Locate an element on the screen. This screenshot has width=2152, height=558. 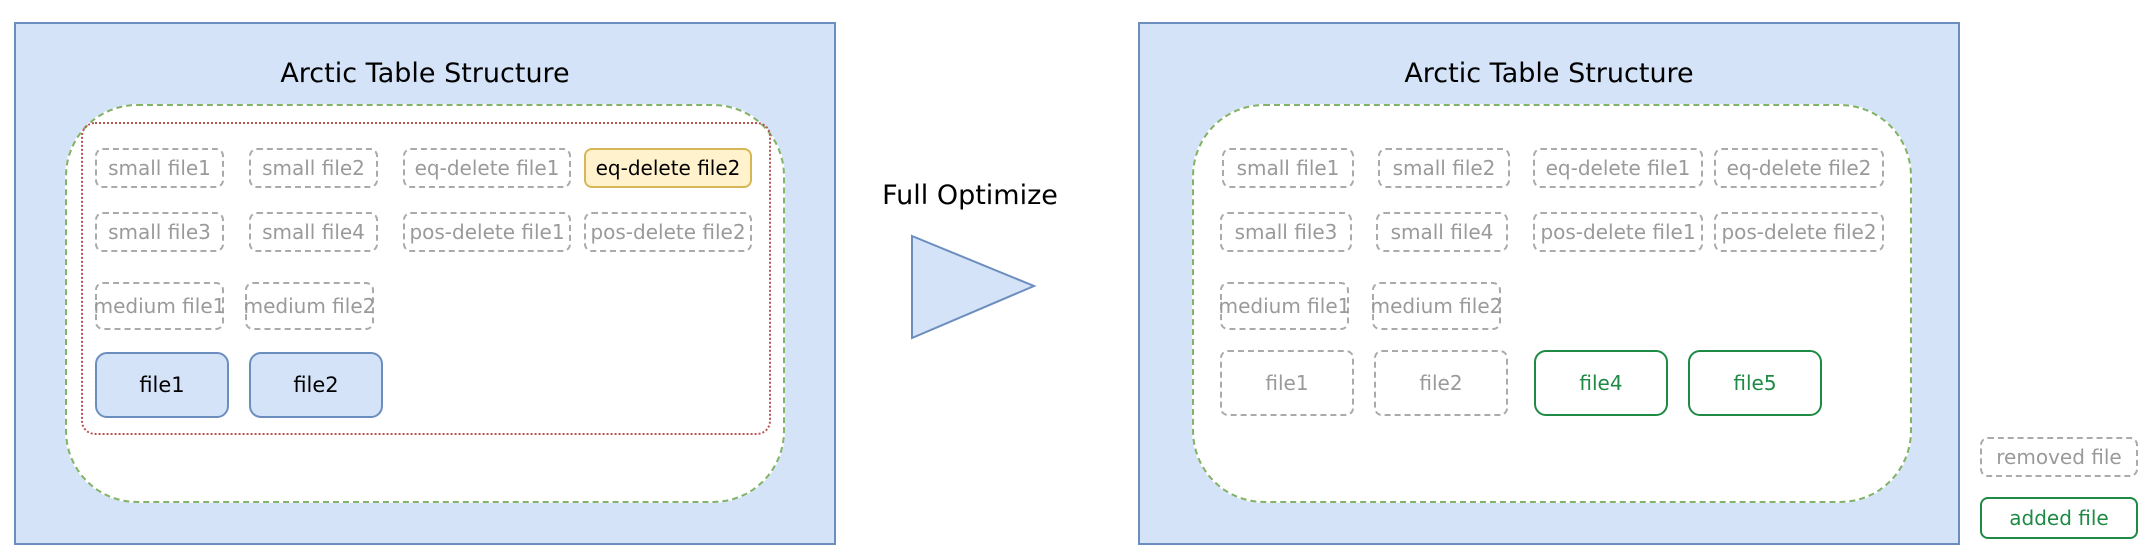
pos-delete-file-2: pos-delete file2 is located at coordinates (668, 232).